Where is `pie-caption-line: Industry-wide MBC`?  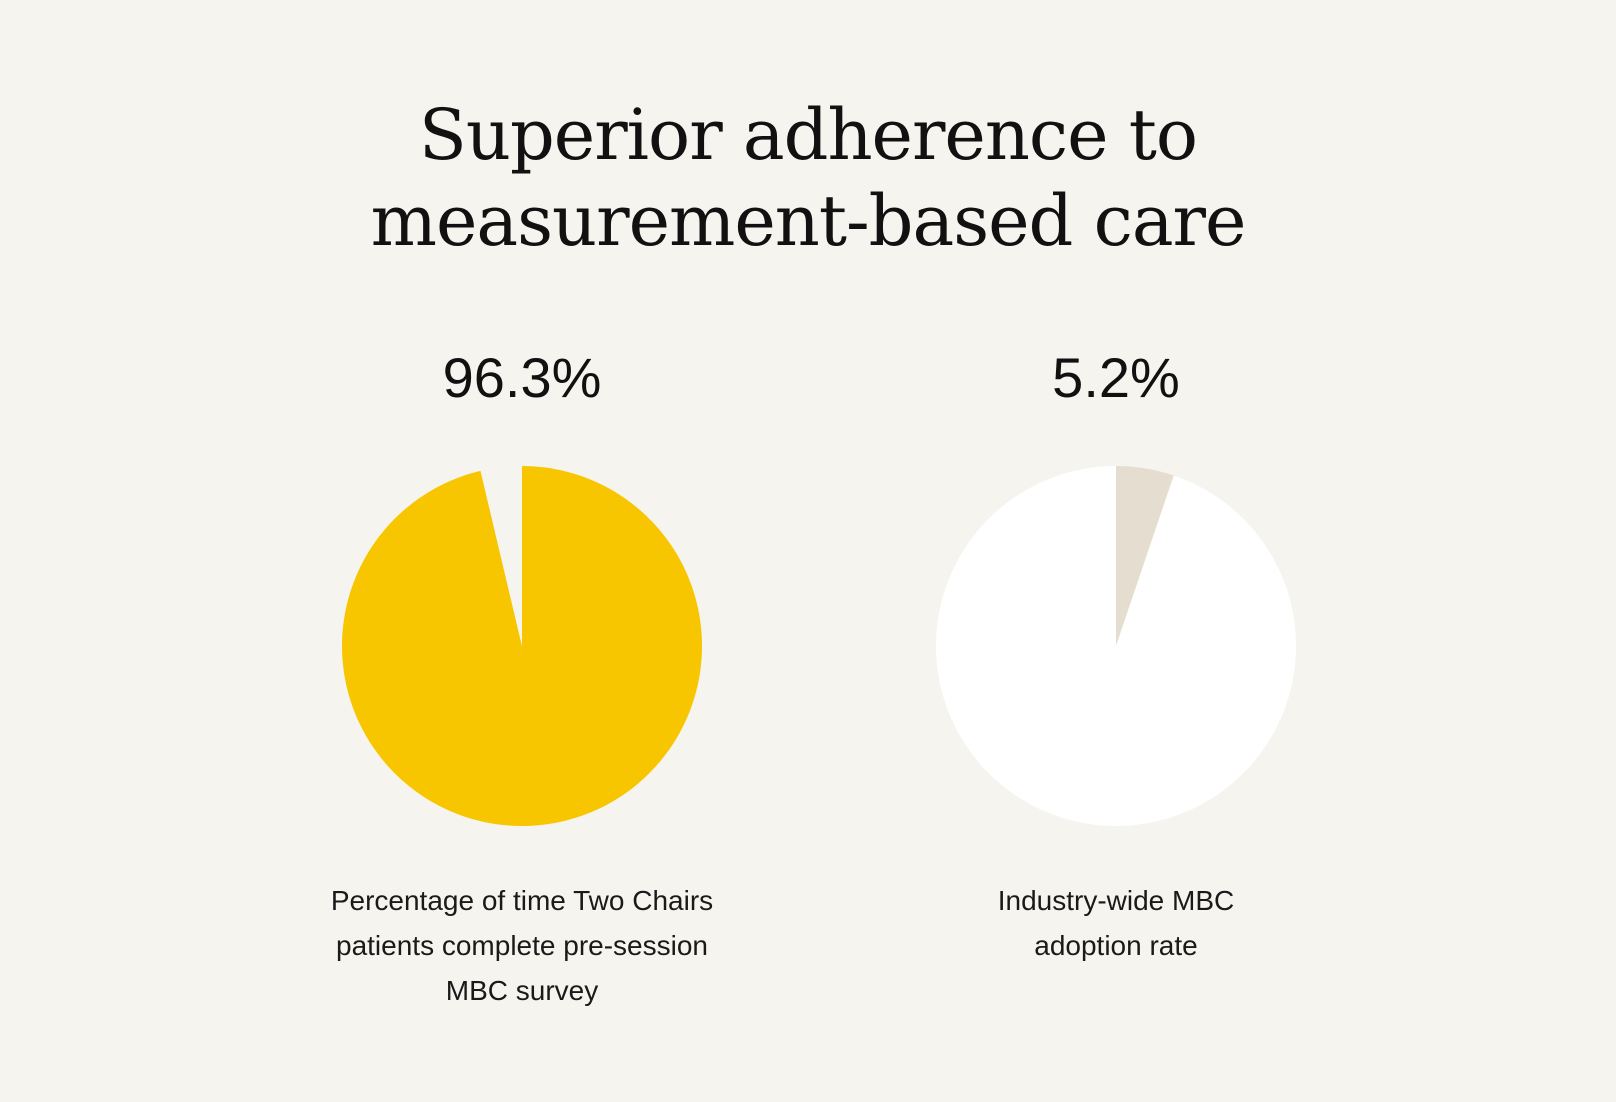
pie-caption-line: Industry-wide MBC is located at coordinates (1116, 900).